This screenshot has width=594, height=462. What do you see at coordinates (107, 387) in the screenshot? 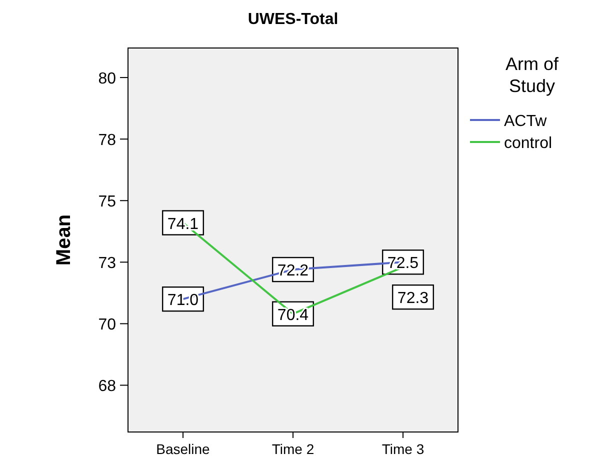
I see `y-tick-label: 68` at bounding box center [107, 387].